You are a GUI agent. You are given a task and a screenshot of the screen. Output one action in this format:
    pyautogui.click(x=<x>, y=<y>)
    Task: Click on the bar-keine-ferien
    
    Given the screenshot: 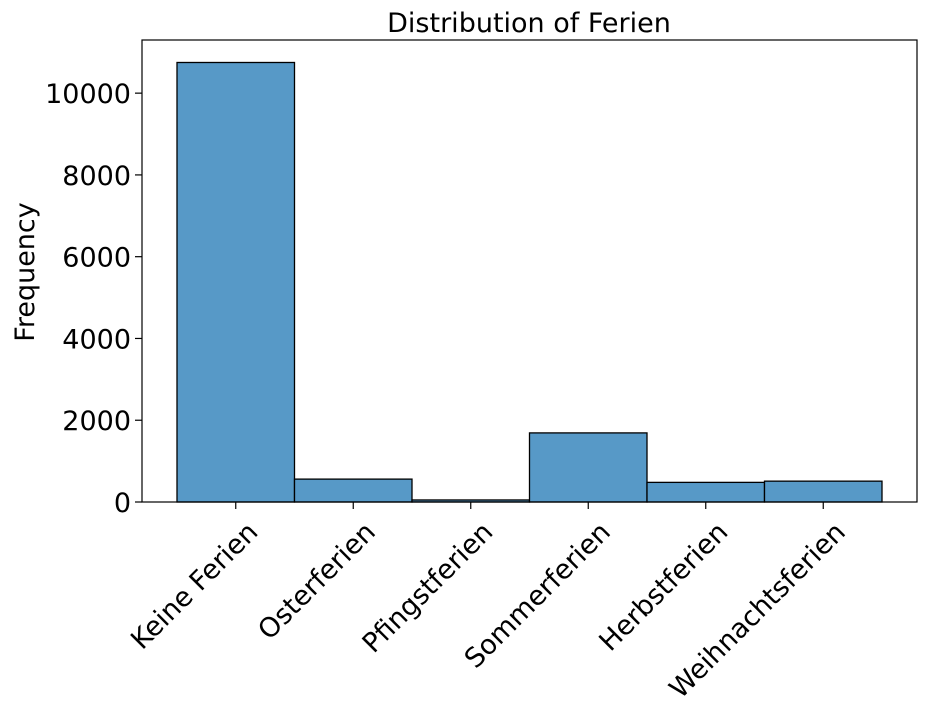 What is the action you would take?
    pyautogui.click(x=236, y=282)
    